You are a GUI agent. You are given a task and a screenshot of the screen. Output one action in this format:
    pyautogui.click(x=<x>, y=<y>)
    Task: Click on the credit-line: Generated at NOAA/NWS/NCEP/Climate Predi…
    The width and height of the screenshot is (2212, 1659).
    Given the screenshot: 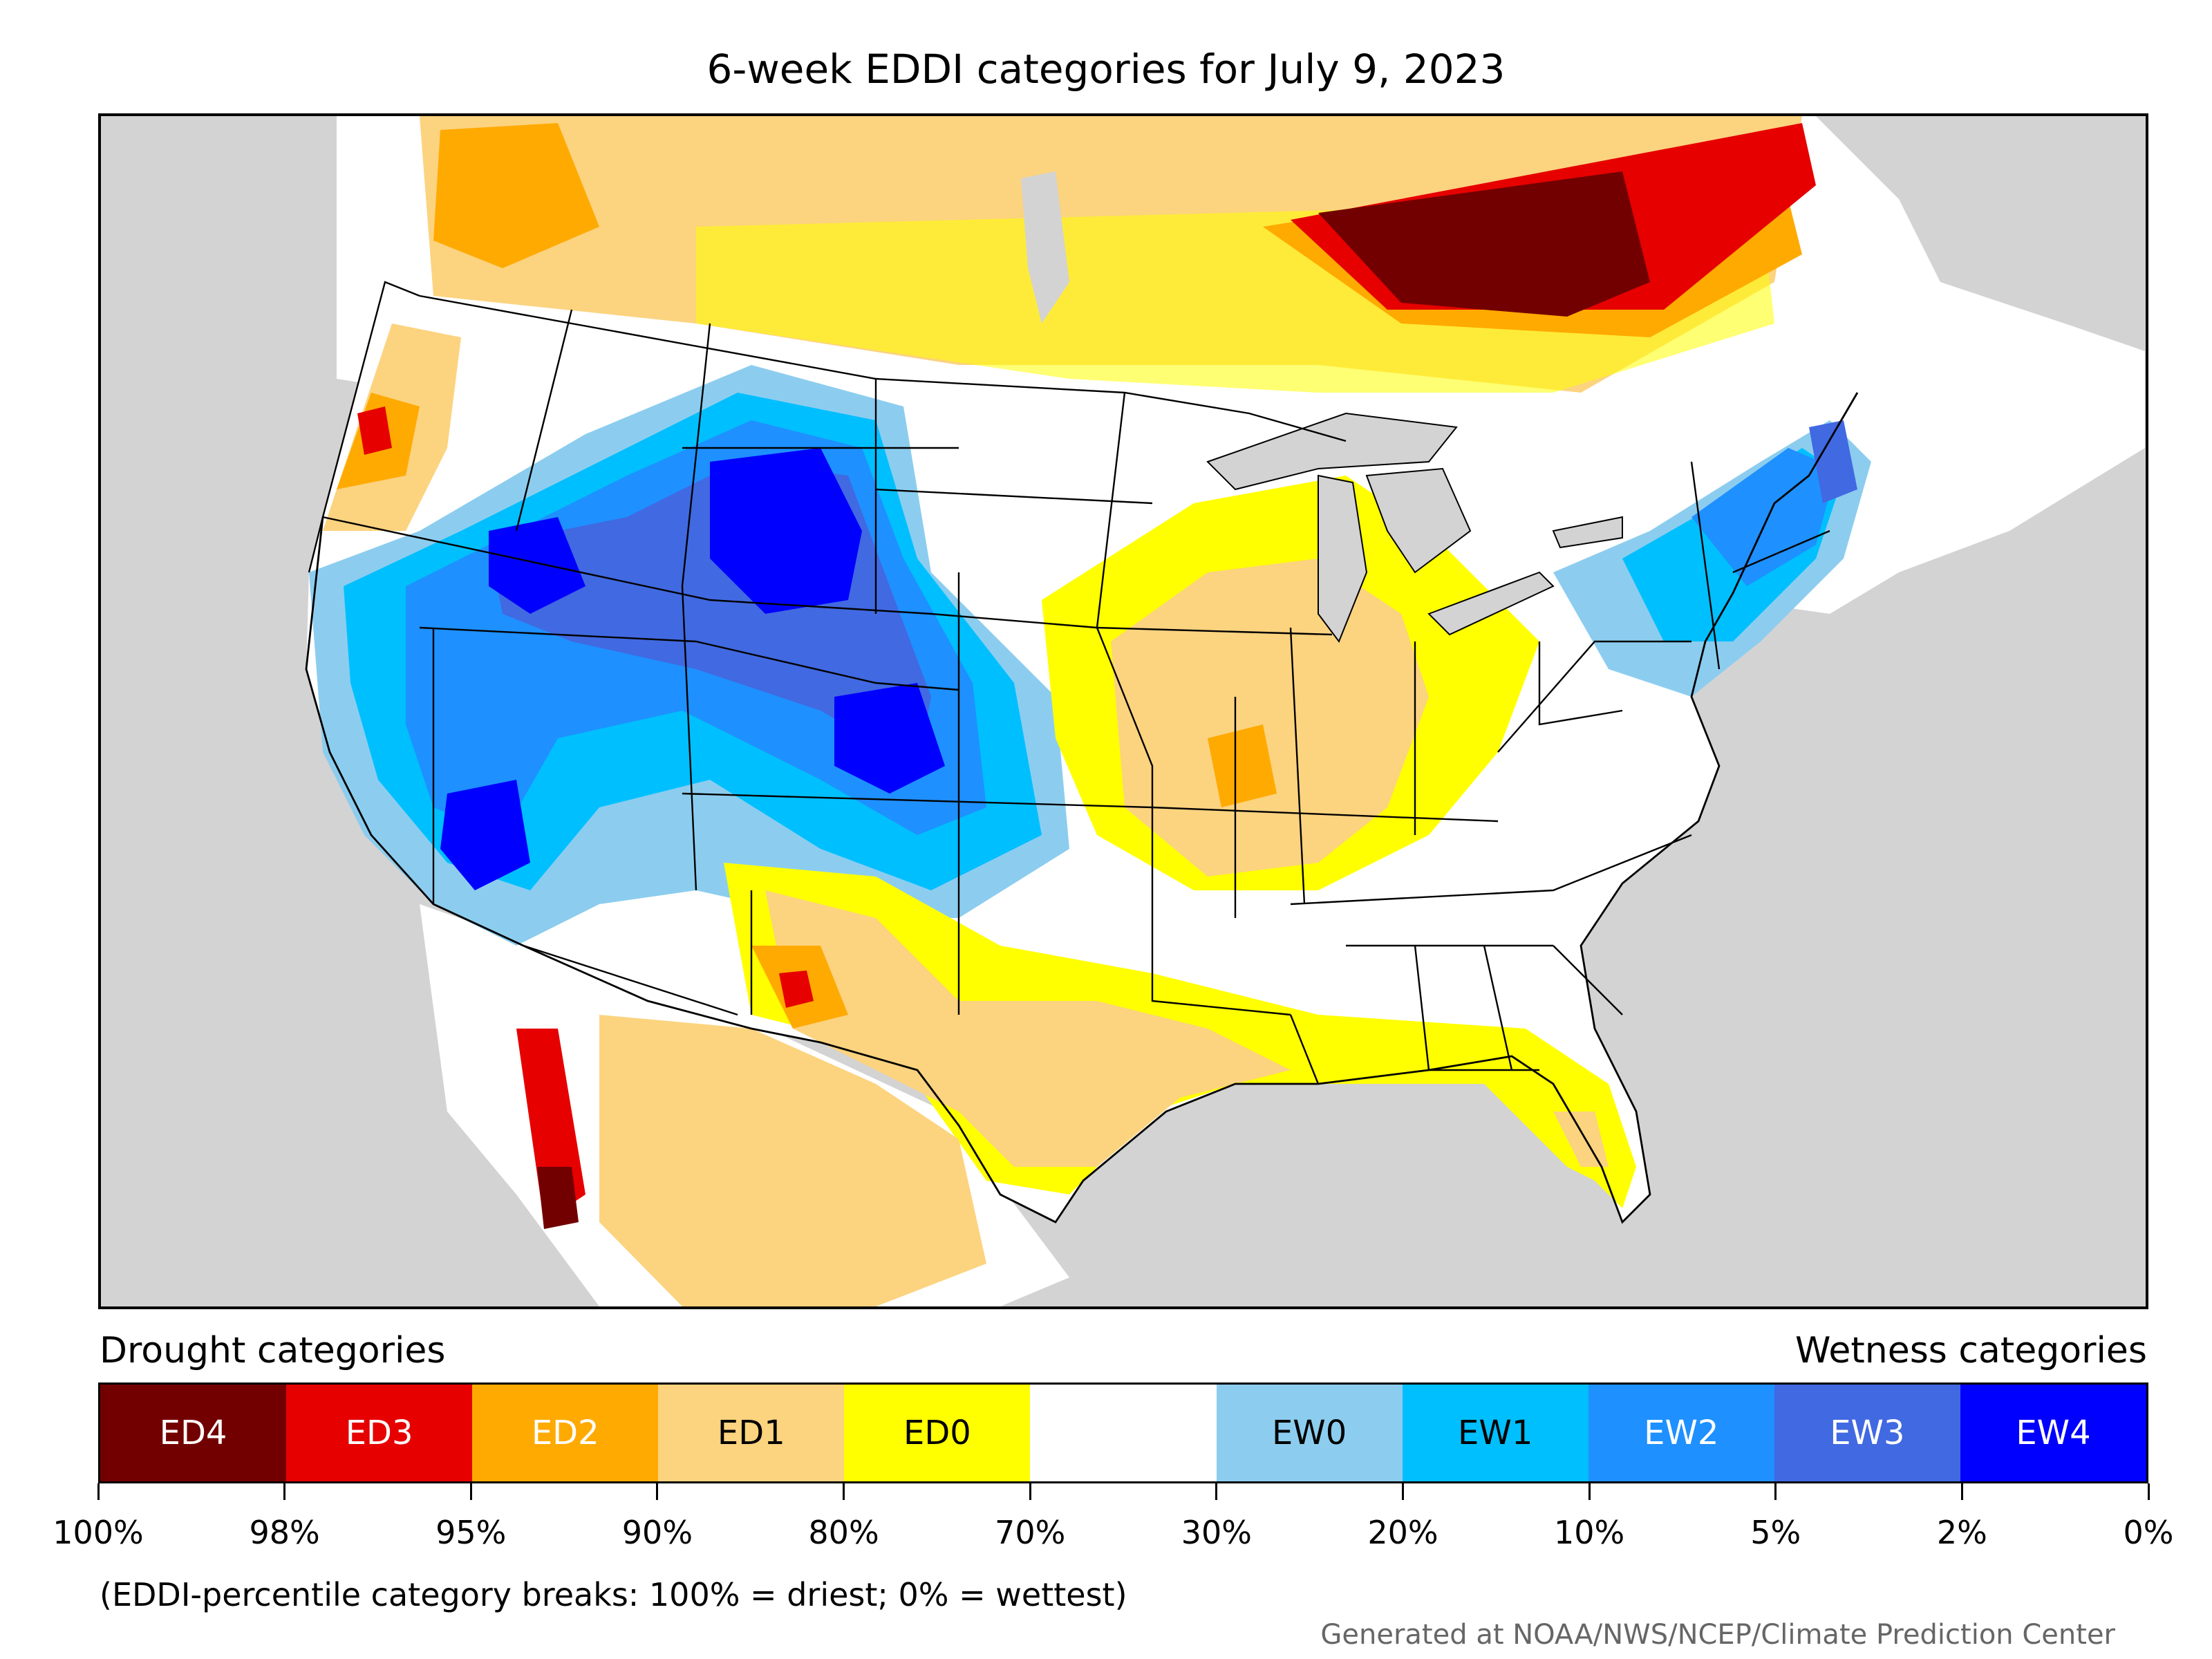 What is the action you would take?
    pyautogui.click(x=1718, y=1635)
    